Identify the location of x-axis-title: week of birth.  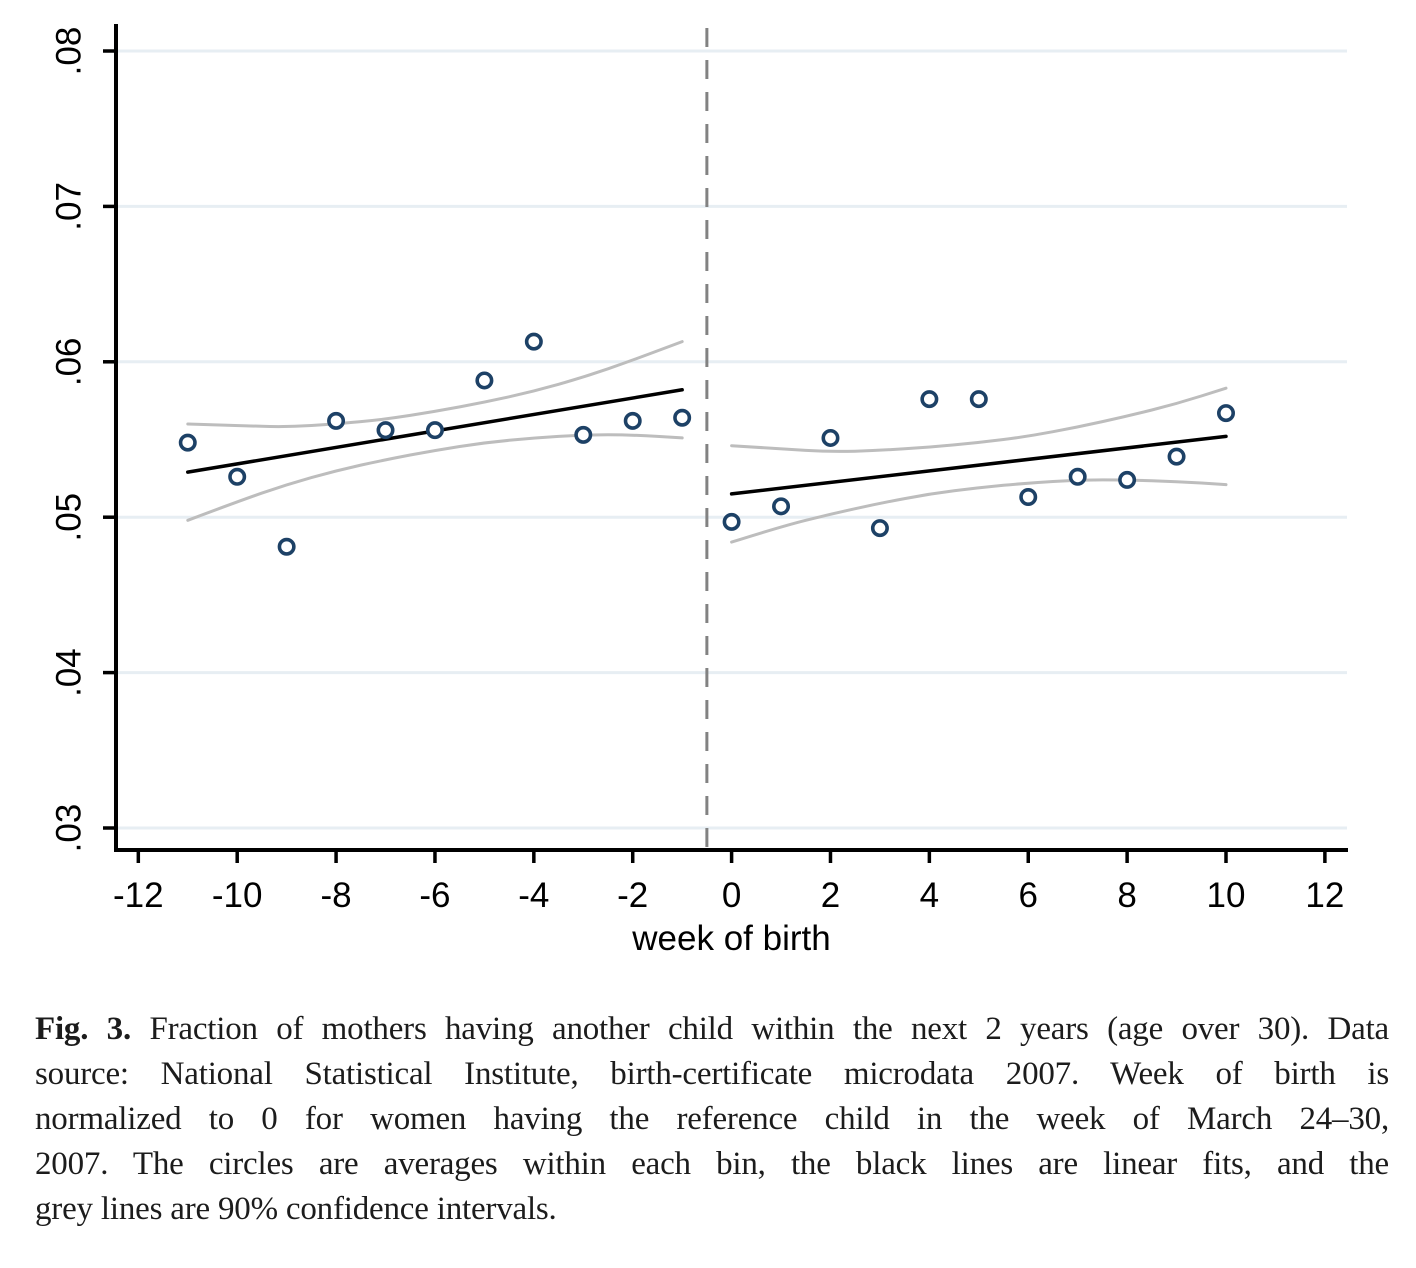
(730, 938).